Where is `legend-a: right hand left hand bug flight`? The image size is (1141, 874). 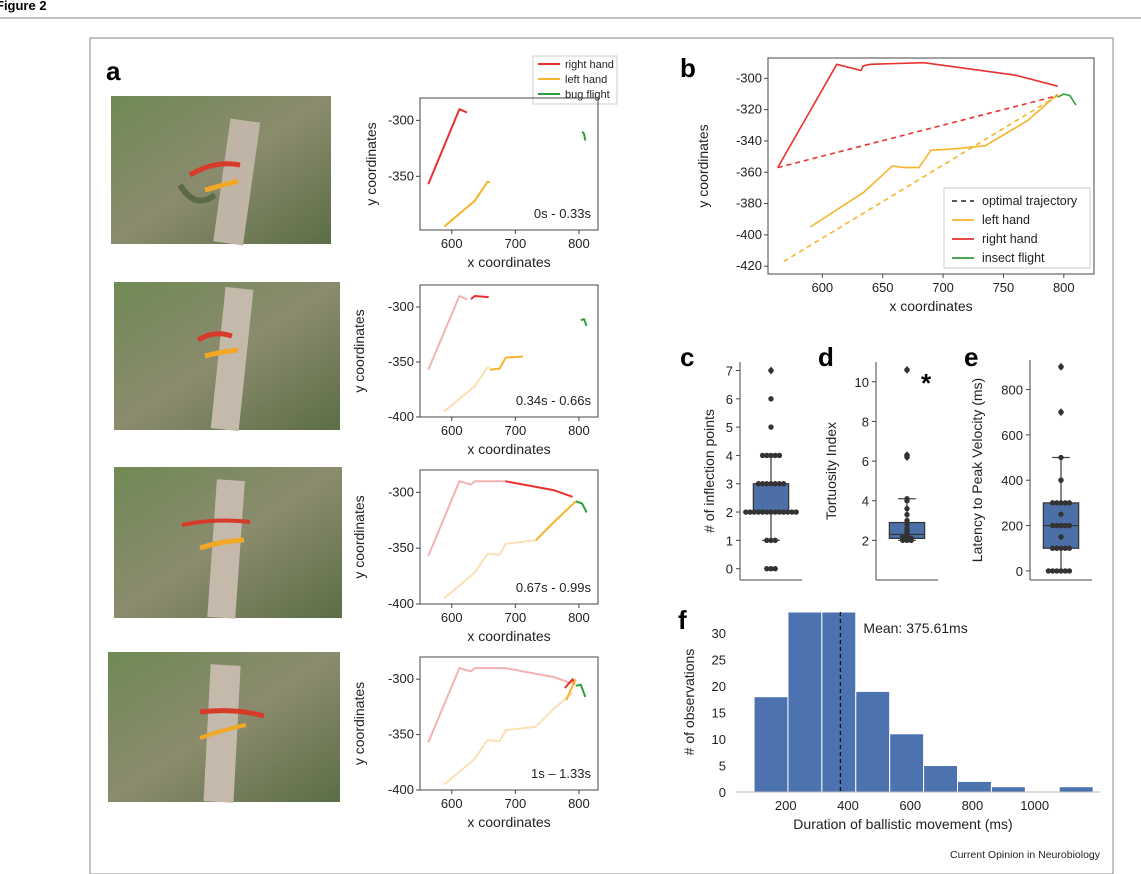
legend-a: right hand left hand bug flight is located at coordinates (575, 80).